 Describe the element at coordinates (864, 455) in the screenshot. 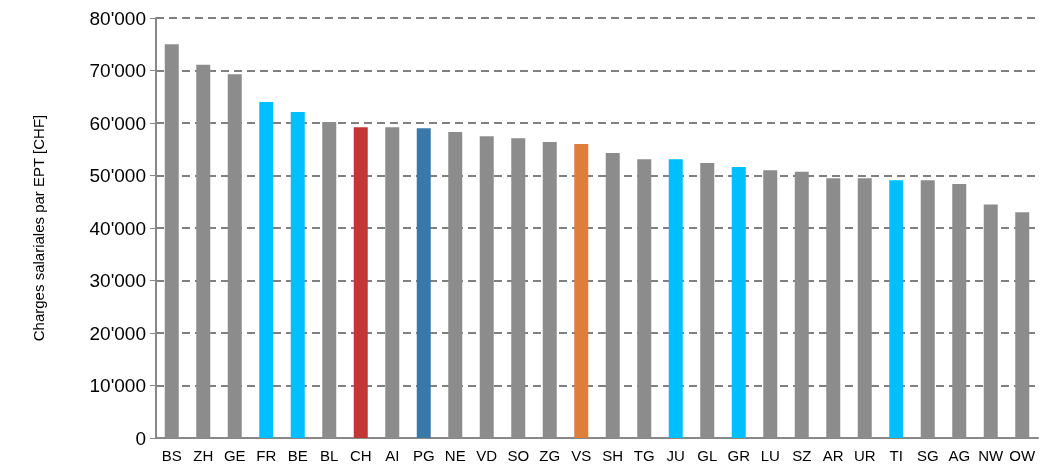

I see `x-tick-label: UR` at that location.